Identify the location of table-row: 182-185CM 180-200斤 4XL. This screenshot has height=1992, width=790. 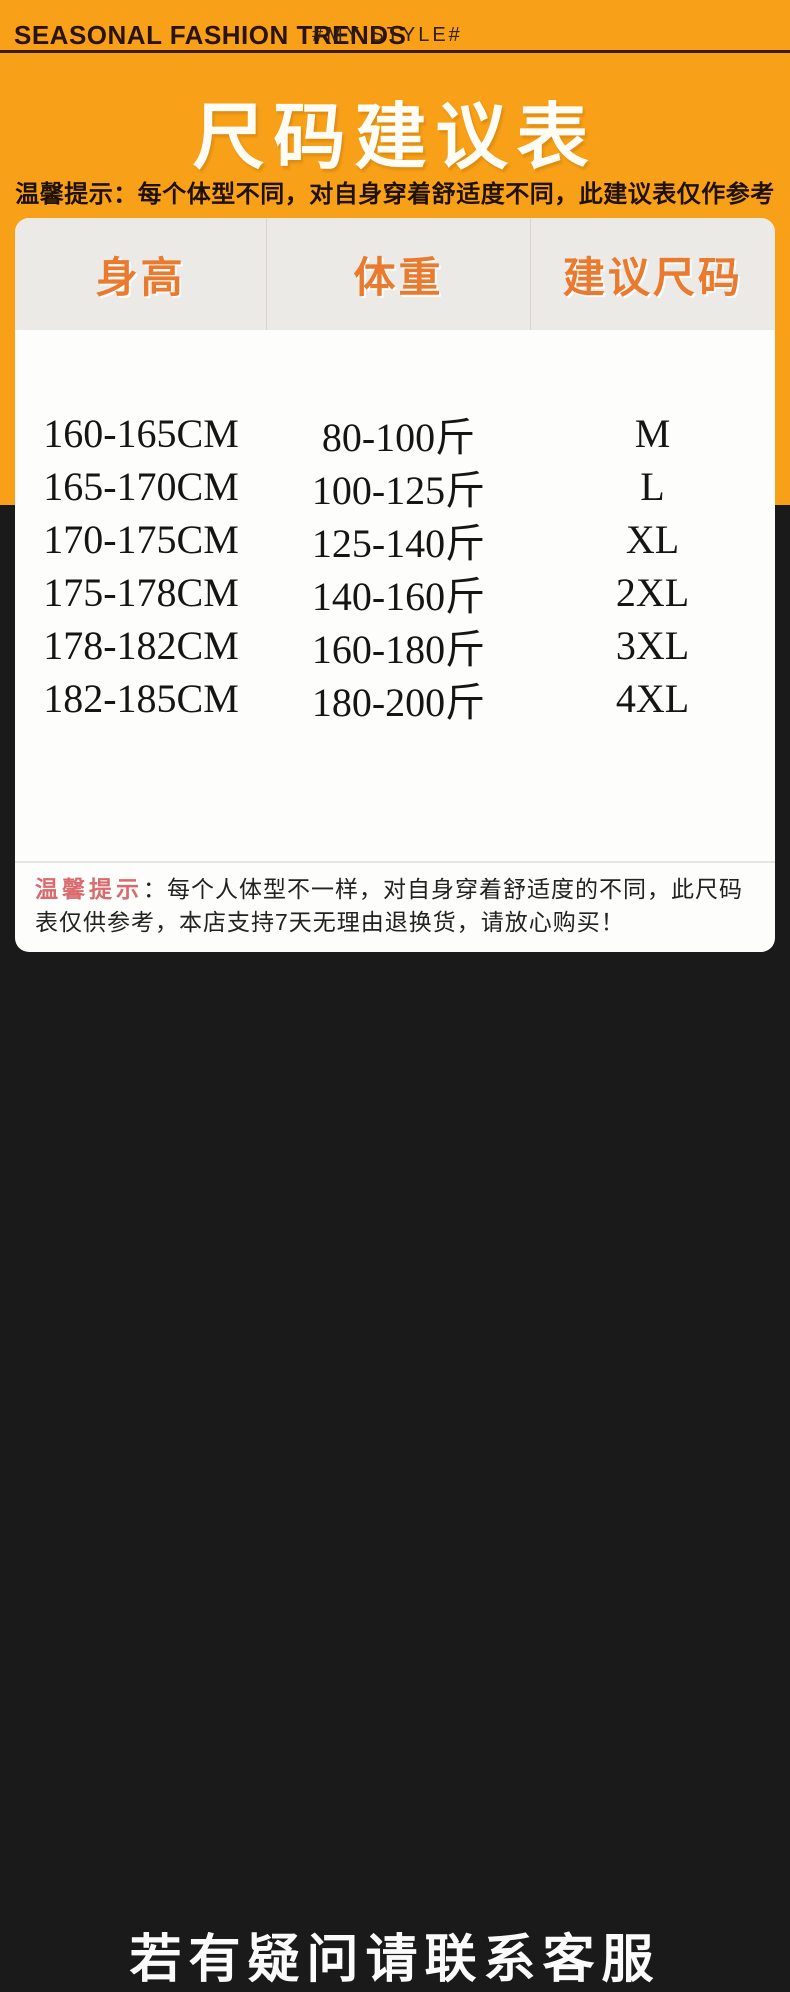
(395, 698).